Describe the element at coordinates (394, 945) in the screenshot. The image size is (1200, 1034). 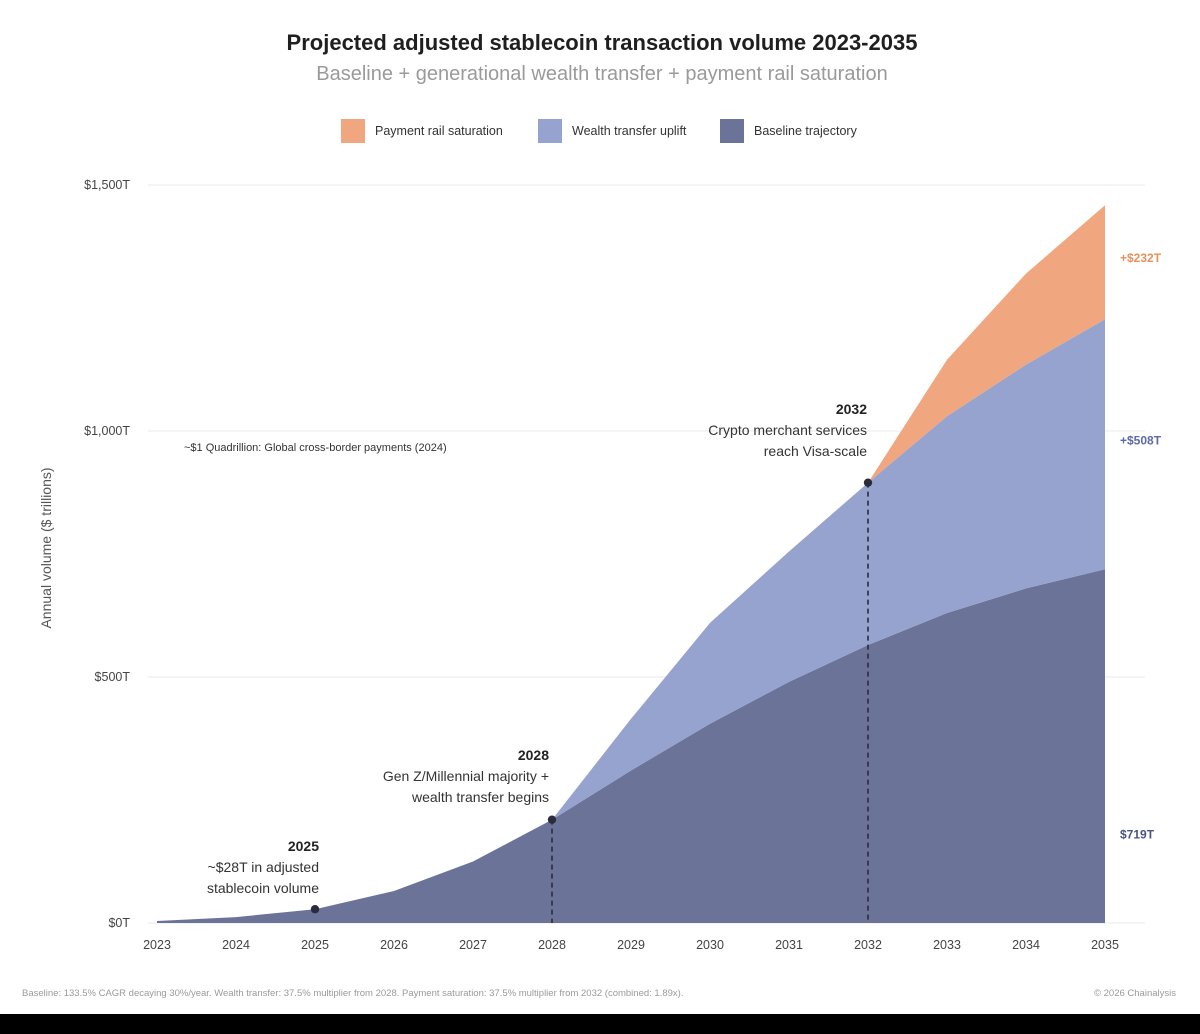
I see `x-tick-label: 2026` at that location.